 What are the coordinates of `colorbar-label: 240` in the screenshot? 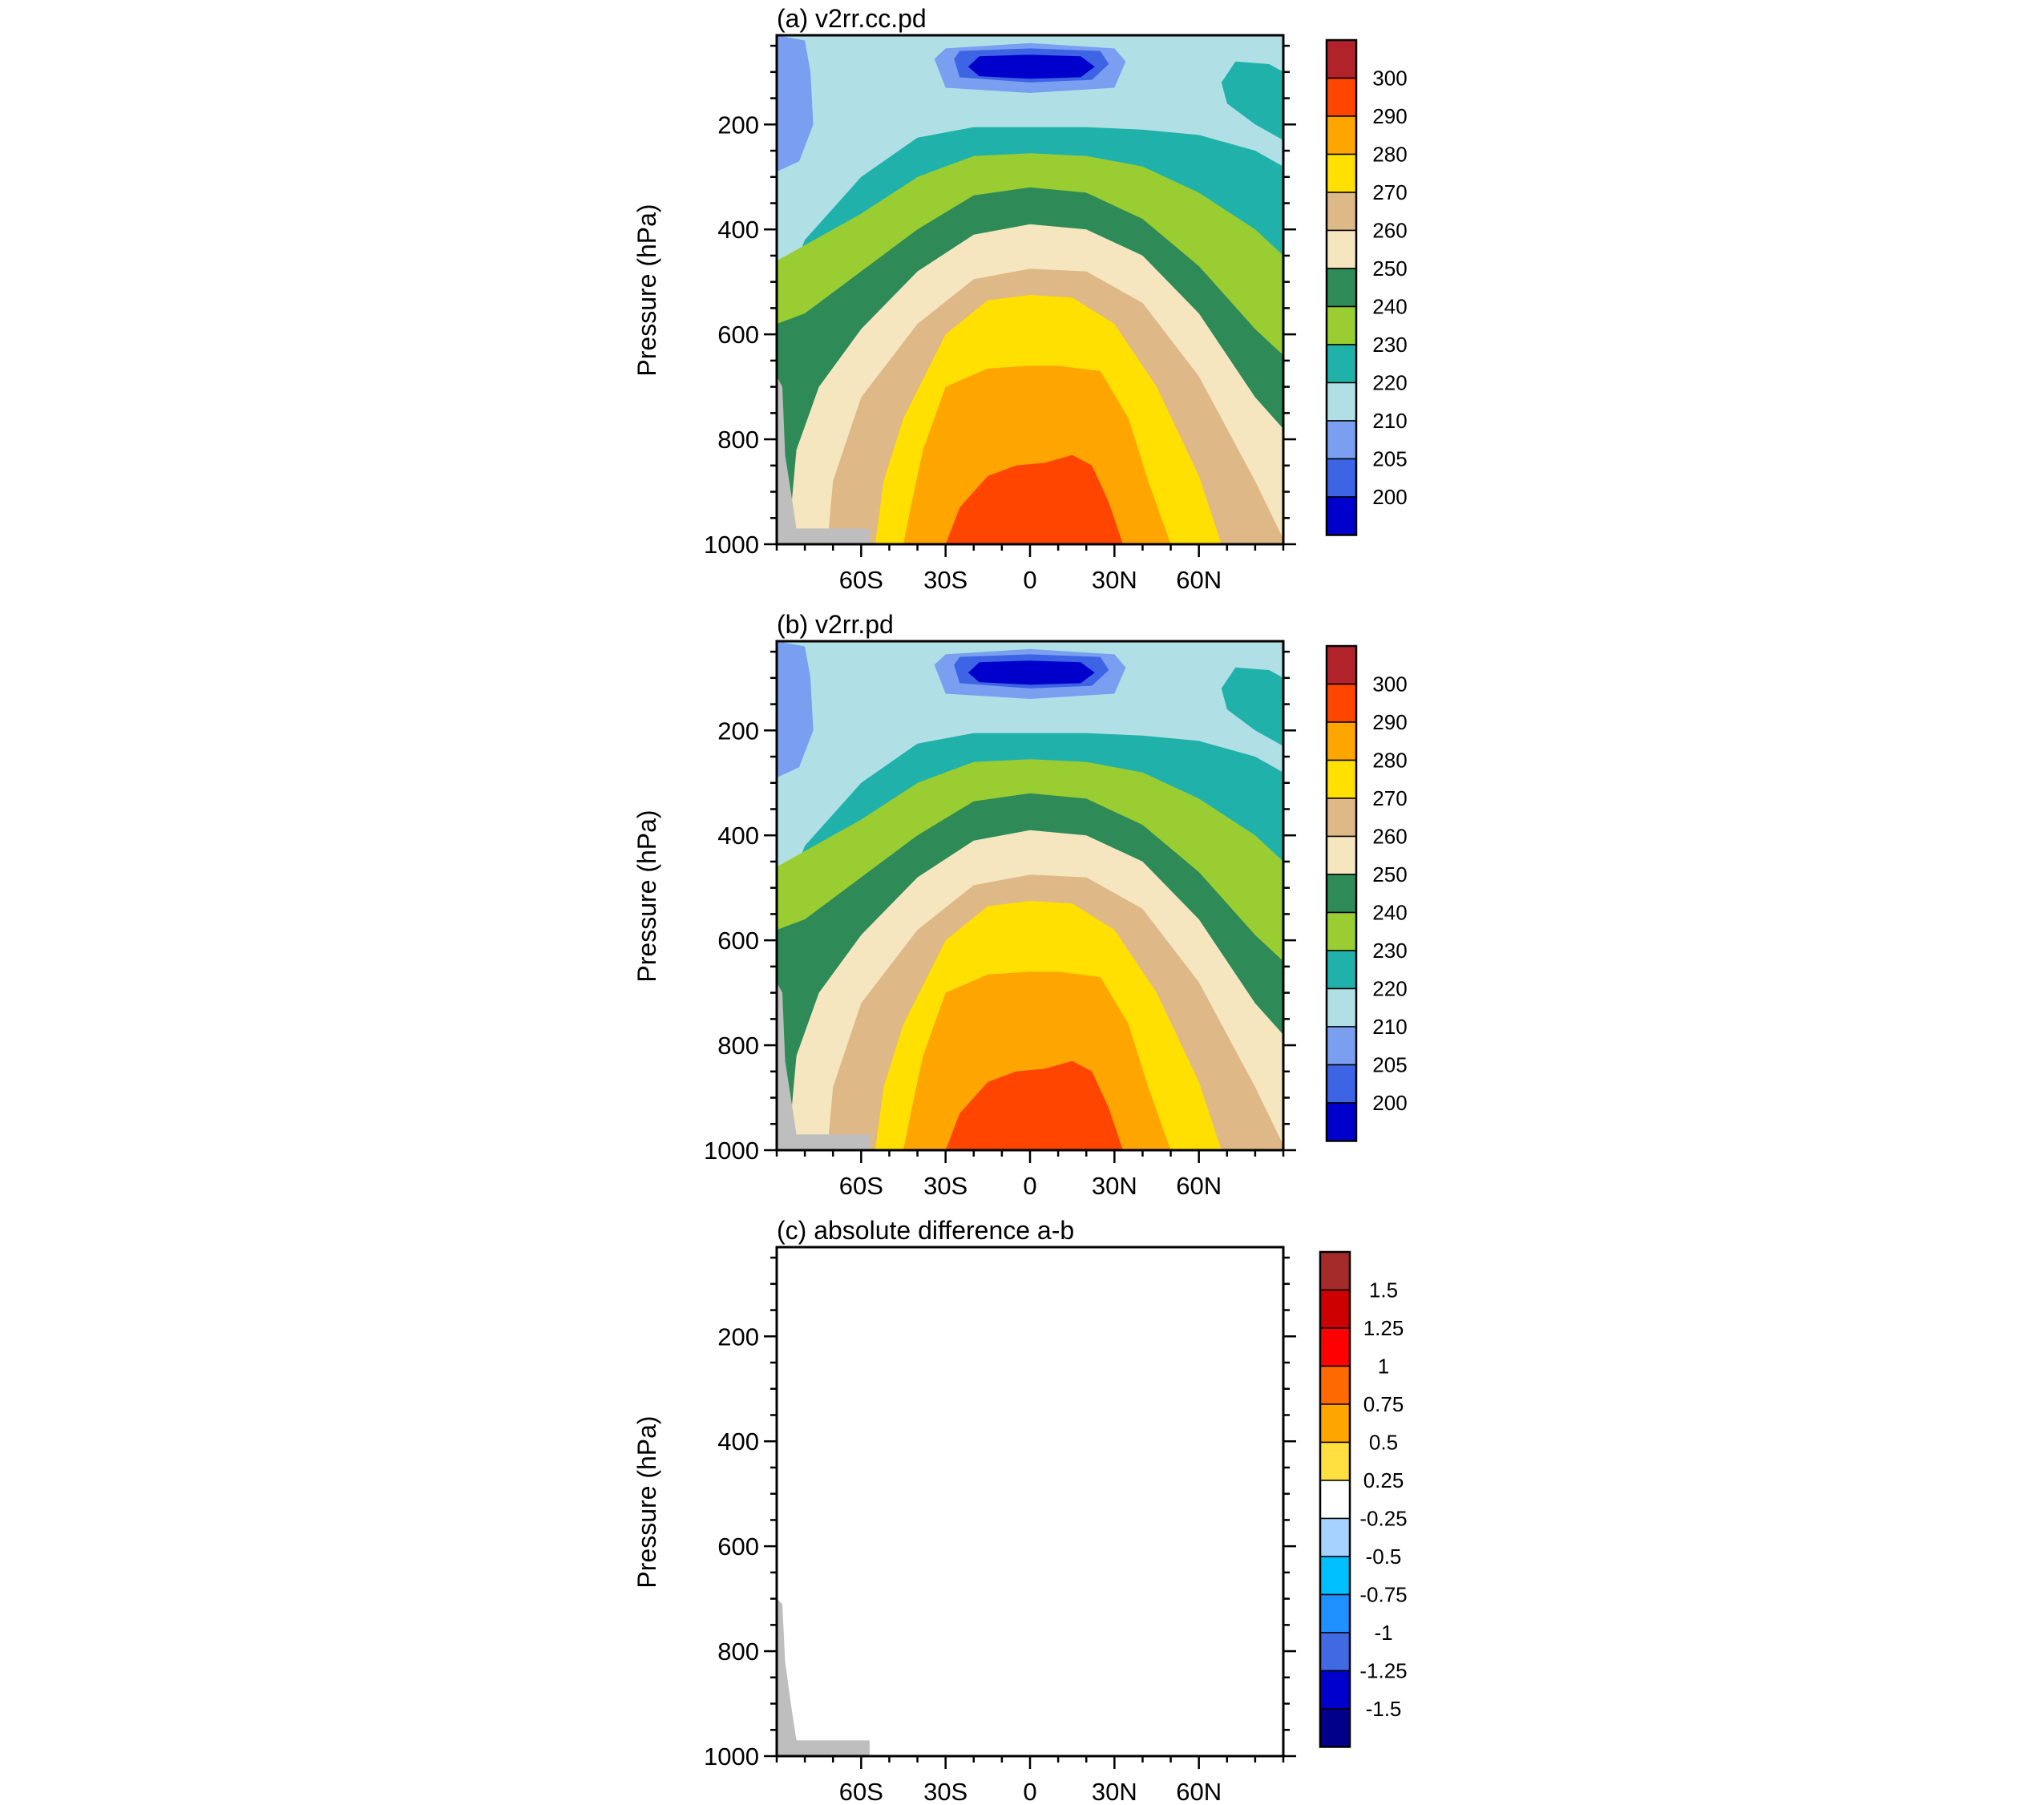 It's located at (1389, 913).